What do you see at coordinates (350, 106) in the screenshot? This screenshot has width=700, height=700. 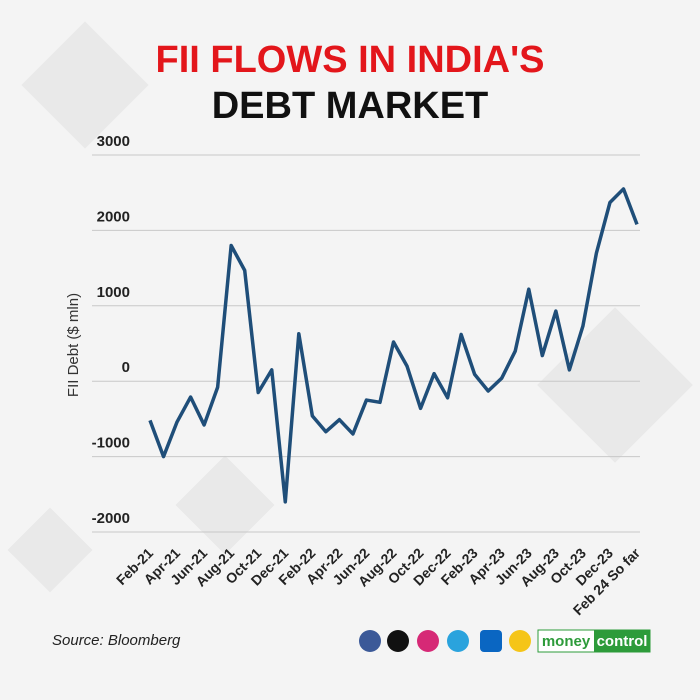 I see `chart-title: DEBT MARKET` at bounding box center [350, 106].